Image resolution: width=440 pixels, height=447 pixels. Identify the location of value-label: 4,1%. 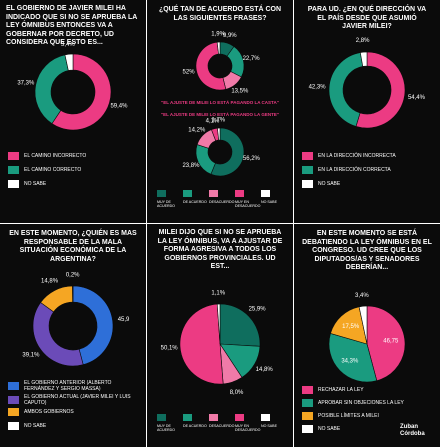
(213, 121).